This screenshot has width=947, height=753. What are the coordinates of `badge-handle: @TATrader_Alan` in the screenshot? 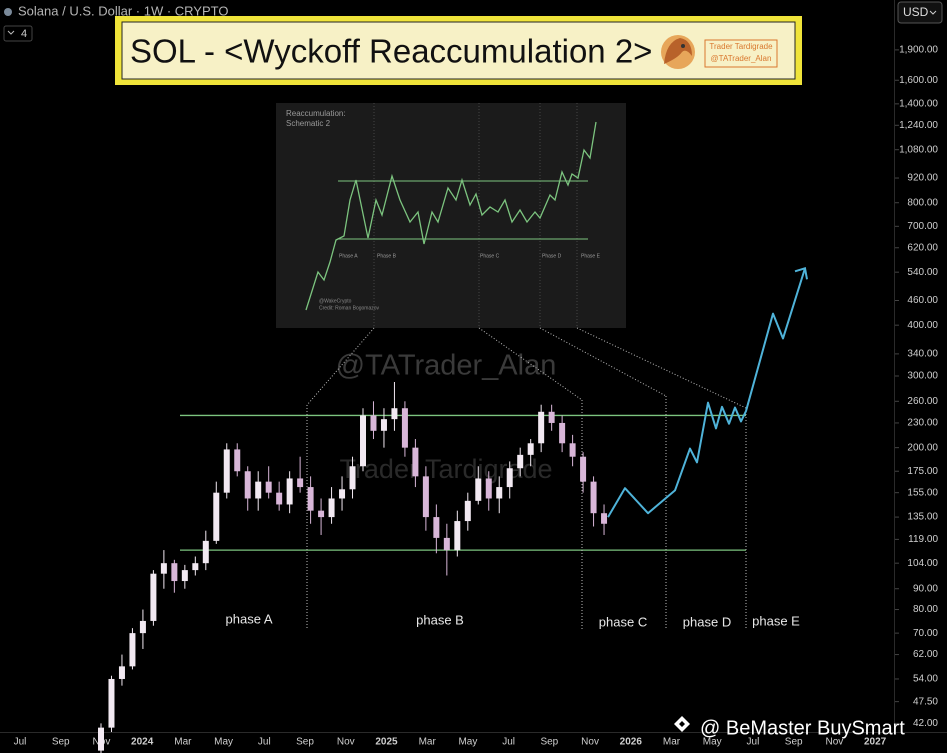 It's located at (741, 58).